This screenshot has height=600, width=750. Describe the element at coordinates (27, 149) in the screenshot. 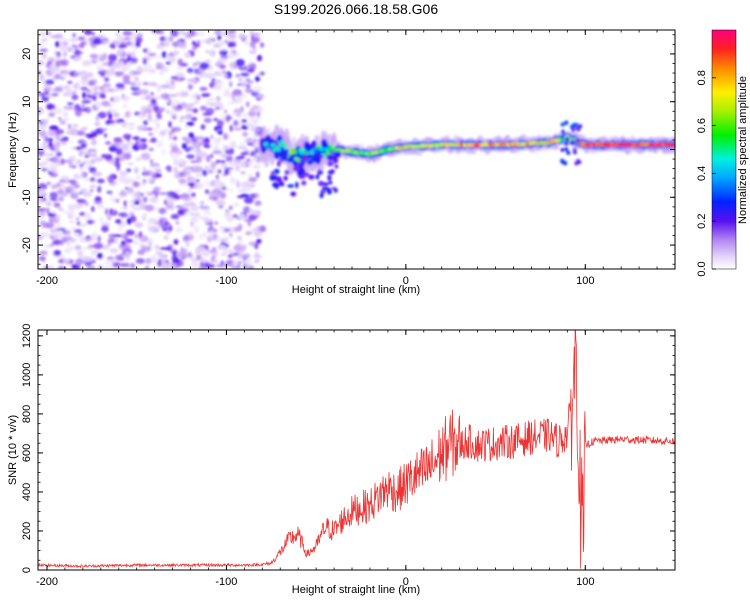

I see `y-tick-label: 0` at that location.